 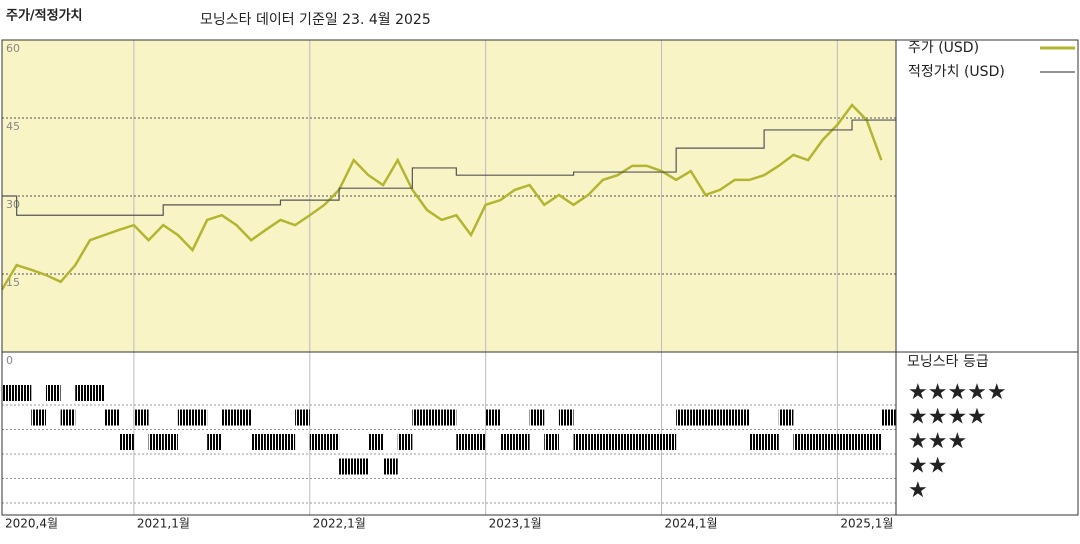 What do you see at coordinates (13, 204) in the screenshot?
I see `y-tick-label: 30` at bounding box center [13, 204].